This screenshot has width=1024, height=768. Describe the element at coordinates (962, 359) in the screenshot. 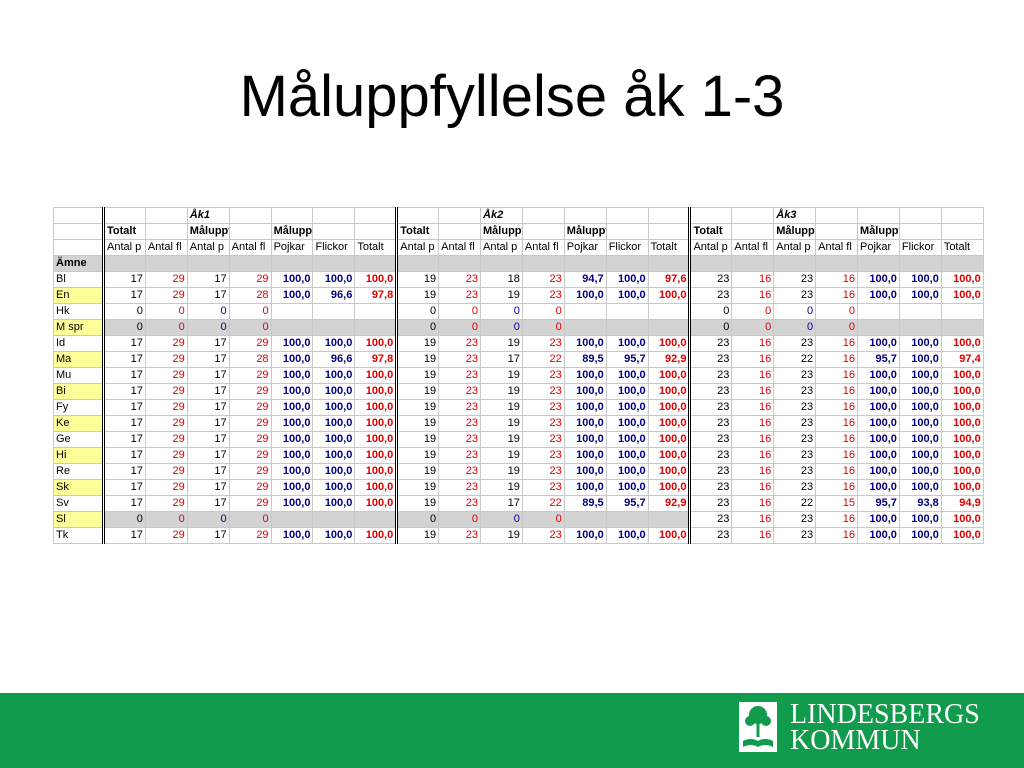

I see `table-cell: 97,4` at that location.